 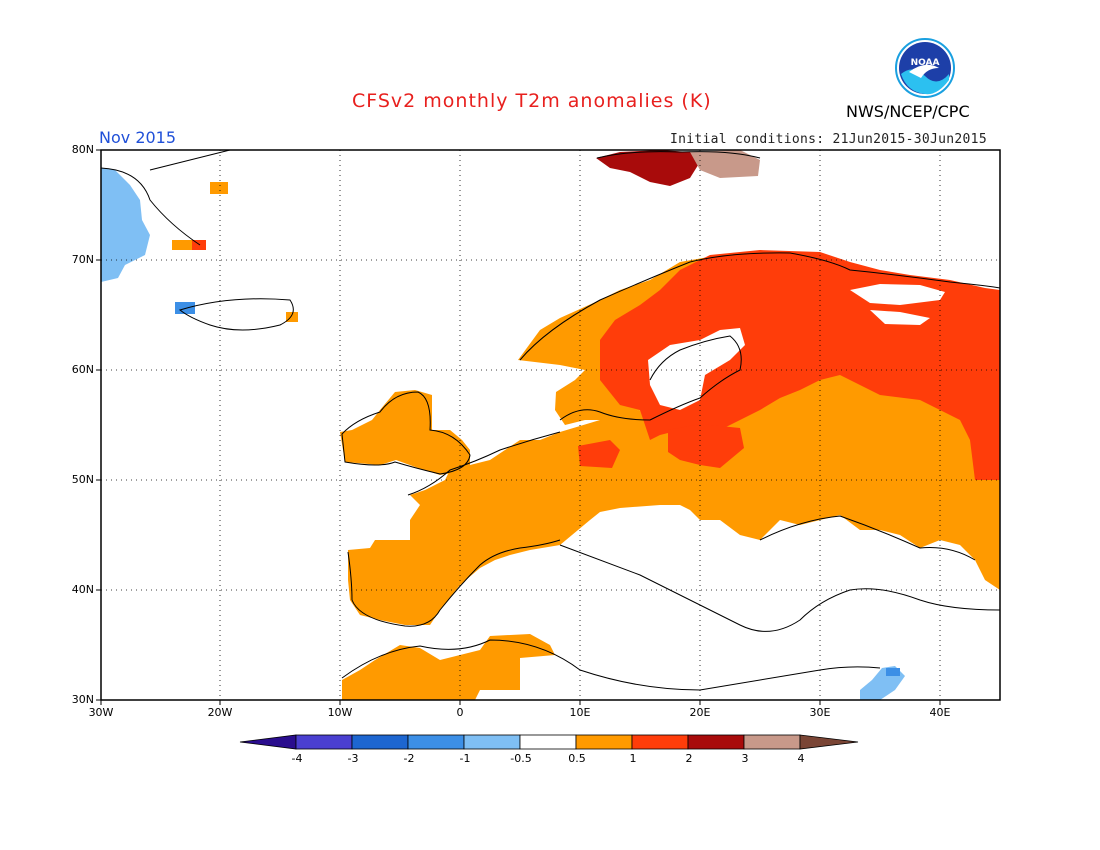 What do you see at coordinates (828, 139) in the screenshot?
I see `initial-conditions: Initial conditions: 21Jun2015-30Jun2015` at bounding box center [828, 139].